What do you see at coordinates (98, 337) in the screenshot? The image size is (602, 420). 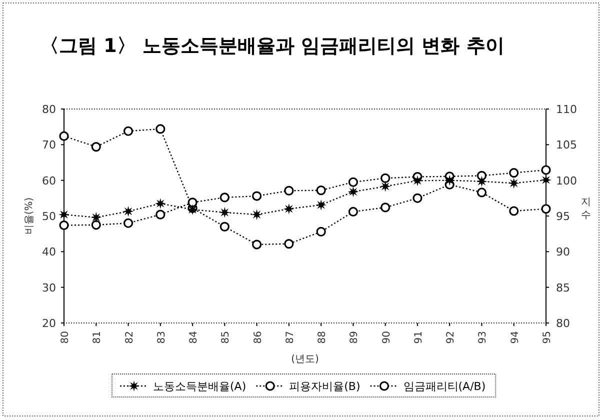 I see `x-tick-label: 81` at bounding box center [98, 337].